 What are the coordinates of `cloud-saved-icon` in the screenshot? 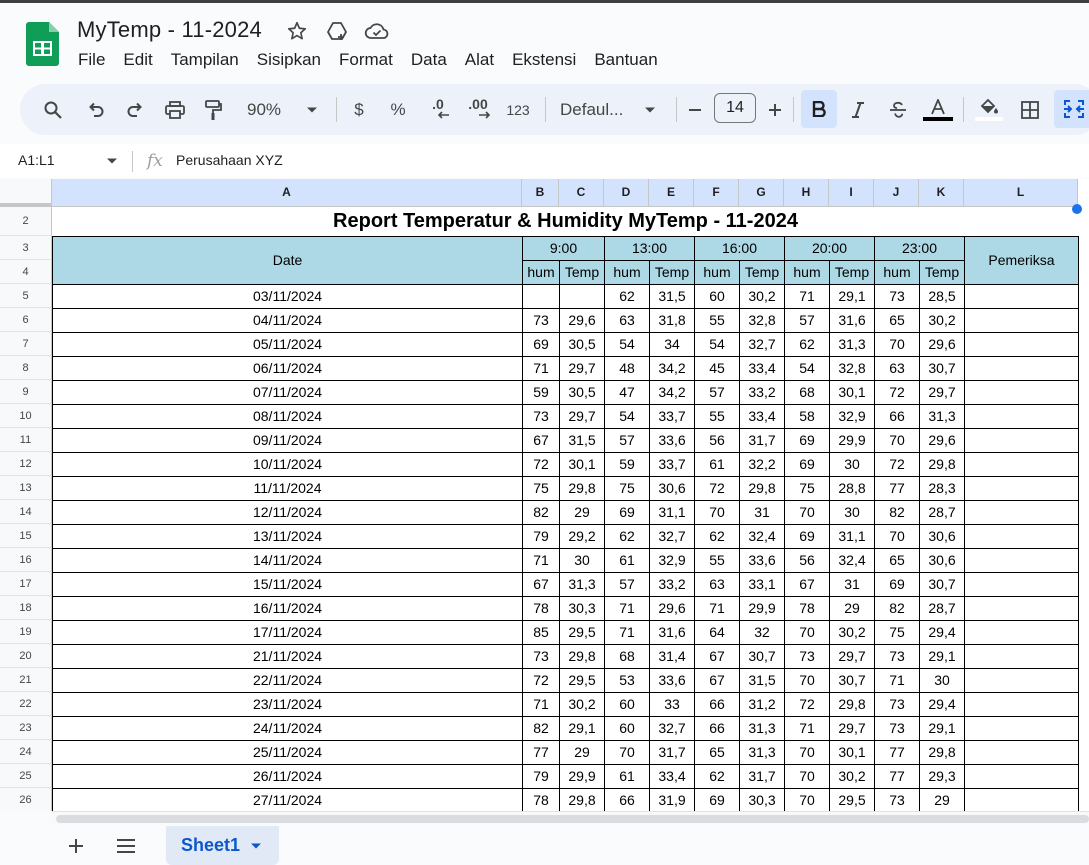 It's located at (377, 31).